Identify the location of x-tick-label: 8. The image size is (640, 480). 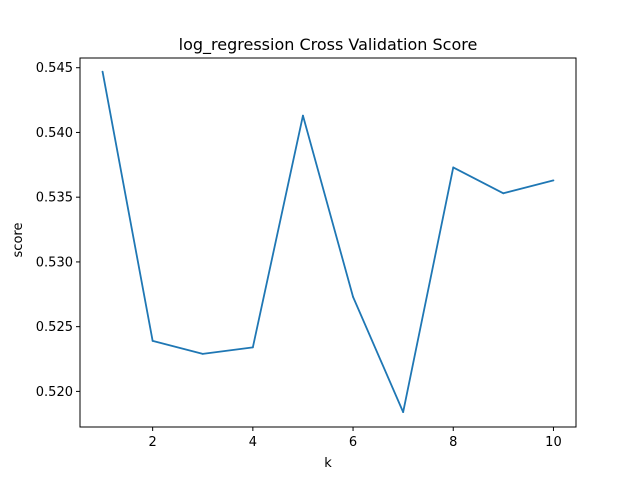
(453, 442).